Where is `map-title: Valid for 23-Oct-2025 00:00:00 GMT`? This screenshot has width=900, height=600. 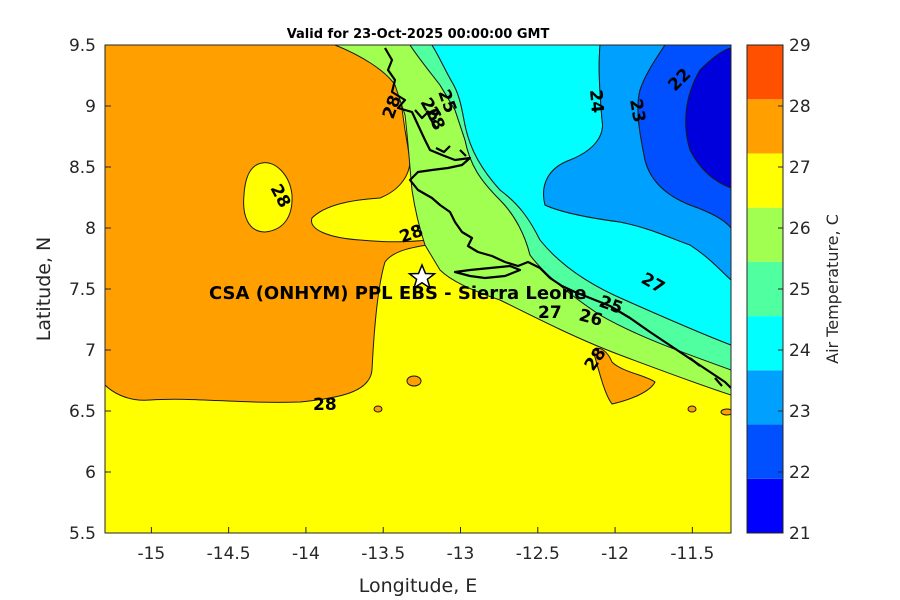
map-title: Valid for 23-Oct-2025 00:00:00 GMT is located at coordinates (418, 34).